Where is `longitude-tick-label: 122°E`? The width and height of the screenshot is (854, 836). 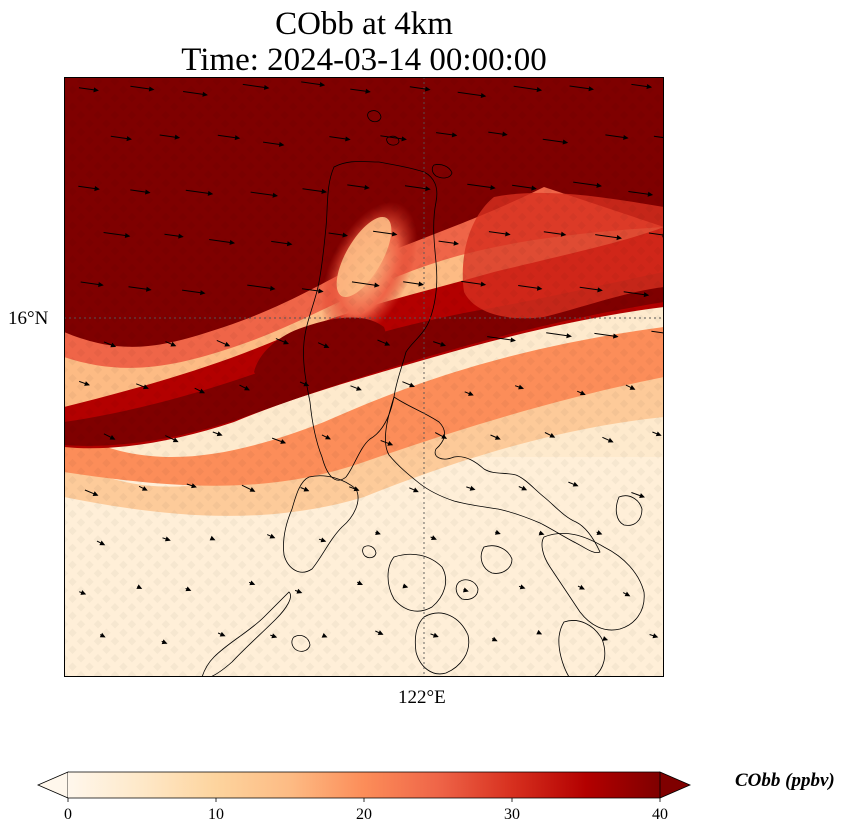 longitude-tick-label: 122°E is located at coordinates (422, 697).